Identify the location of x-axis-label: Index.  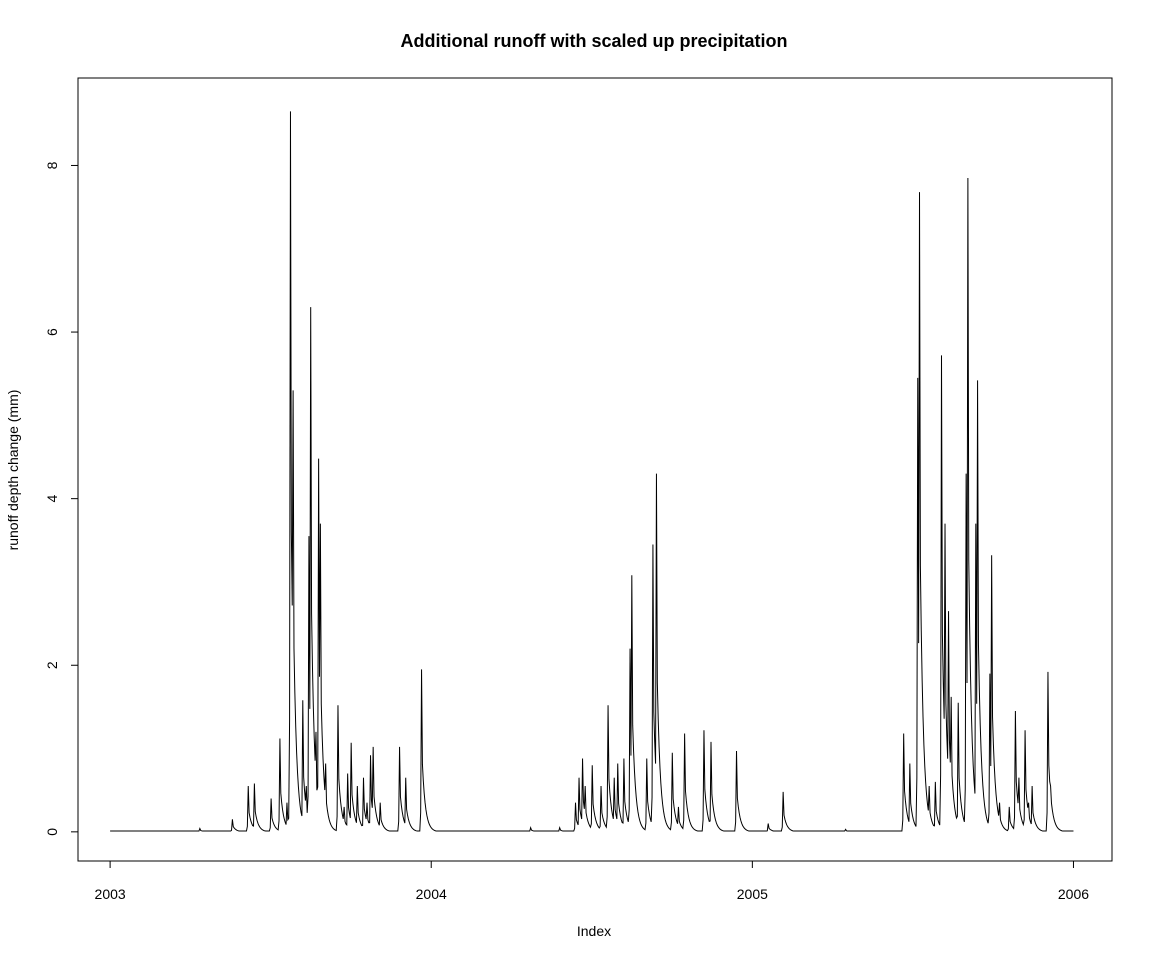
(594, 931).